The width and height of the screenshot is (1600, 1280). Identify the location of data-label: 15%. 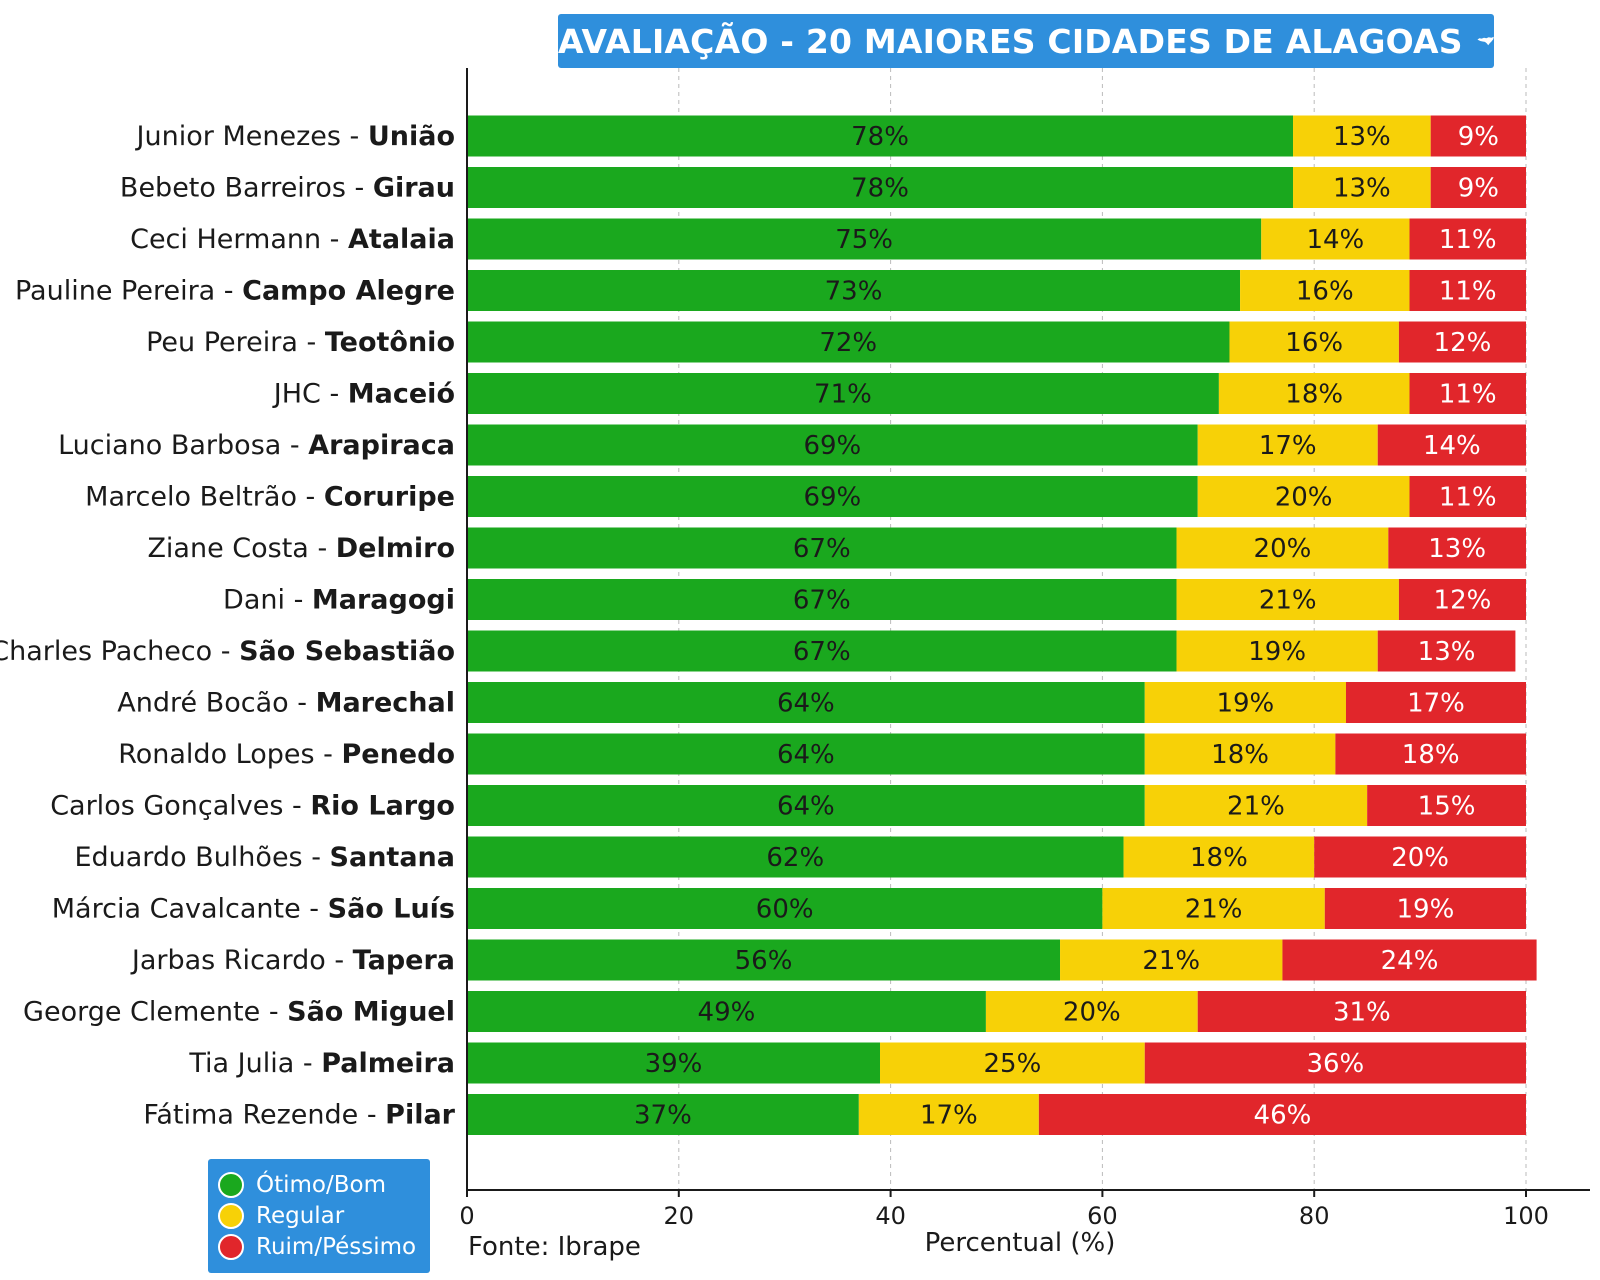
(1447, 807).